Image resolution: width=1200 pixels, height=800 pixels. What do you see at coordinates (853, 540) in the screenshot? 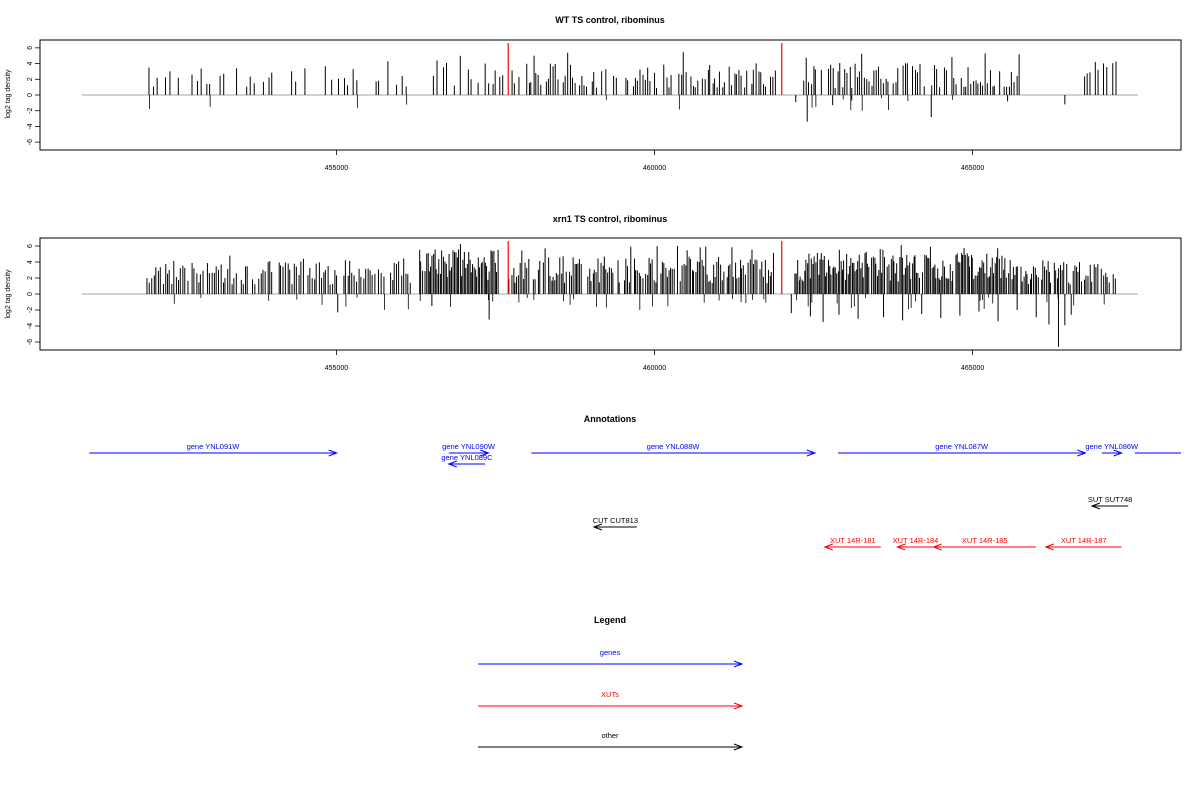
I see `feature-label: XUT 14R-181` at bounding box center [853, 540].